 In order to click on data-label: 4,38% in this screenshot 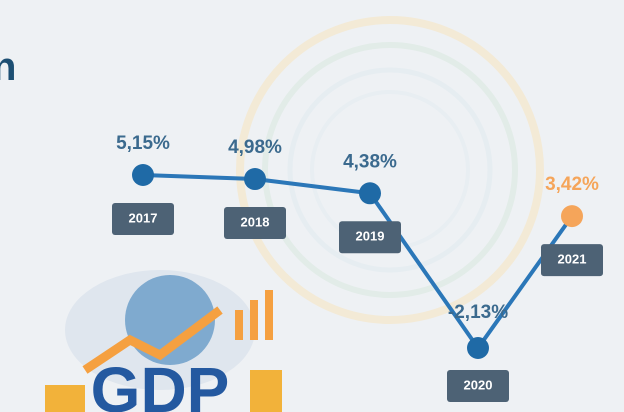, I will do `click(370, 161)`.